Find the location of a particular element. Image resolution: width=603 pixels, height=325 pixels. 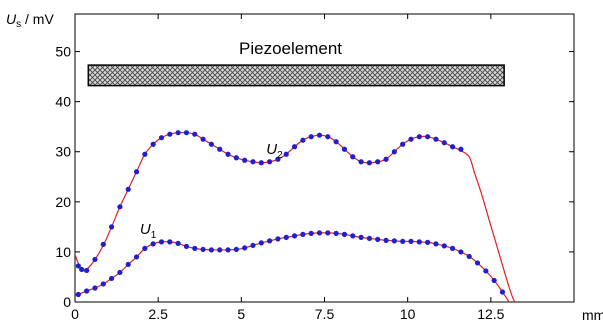

piezoelement-bar-group is located at coordinates (296, 75).